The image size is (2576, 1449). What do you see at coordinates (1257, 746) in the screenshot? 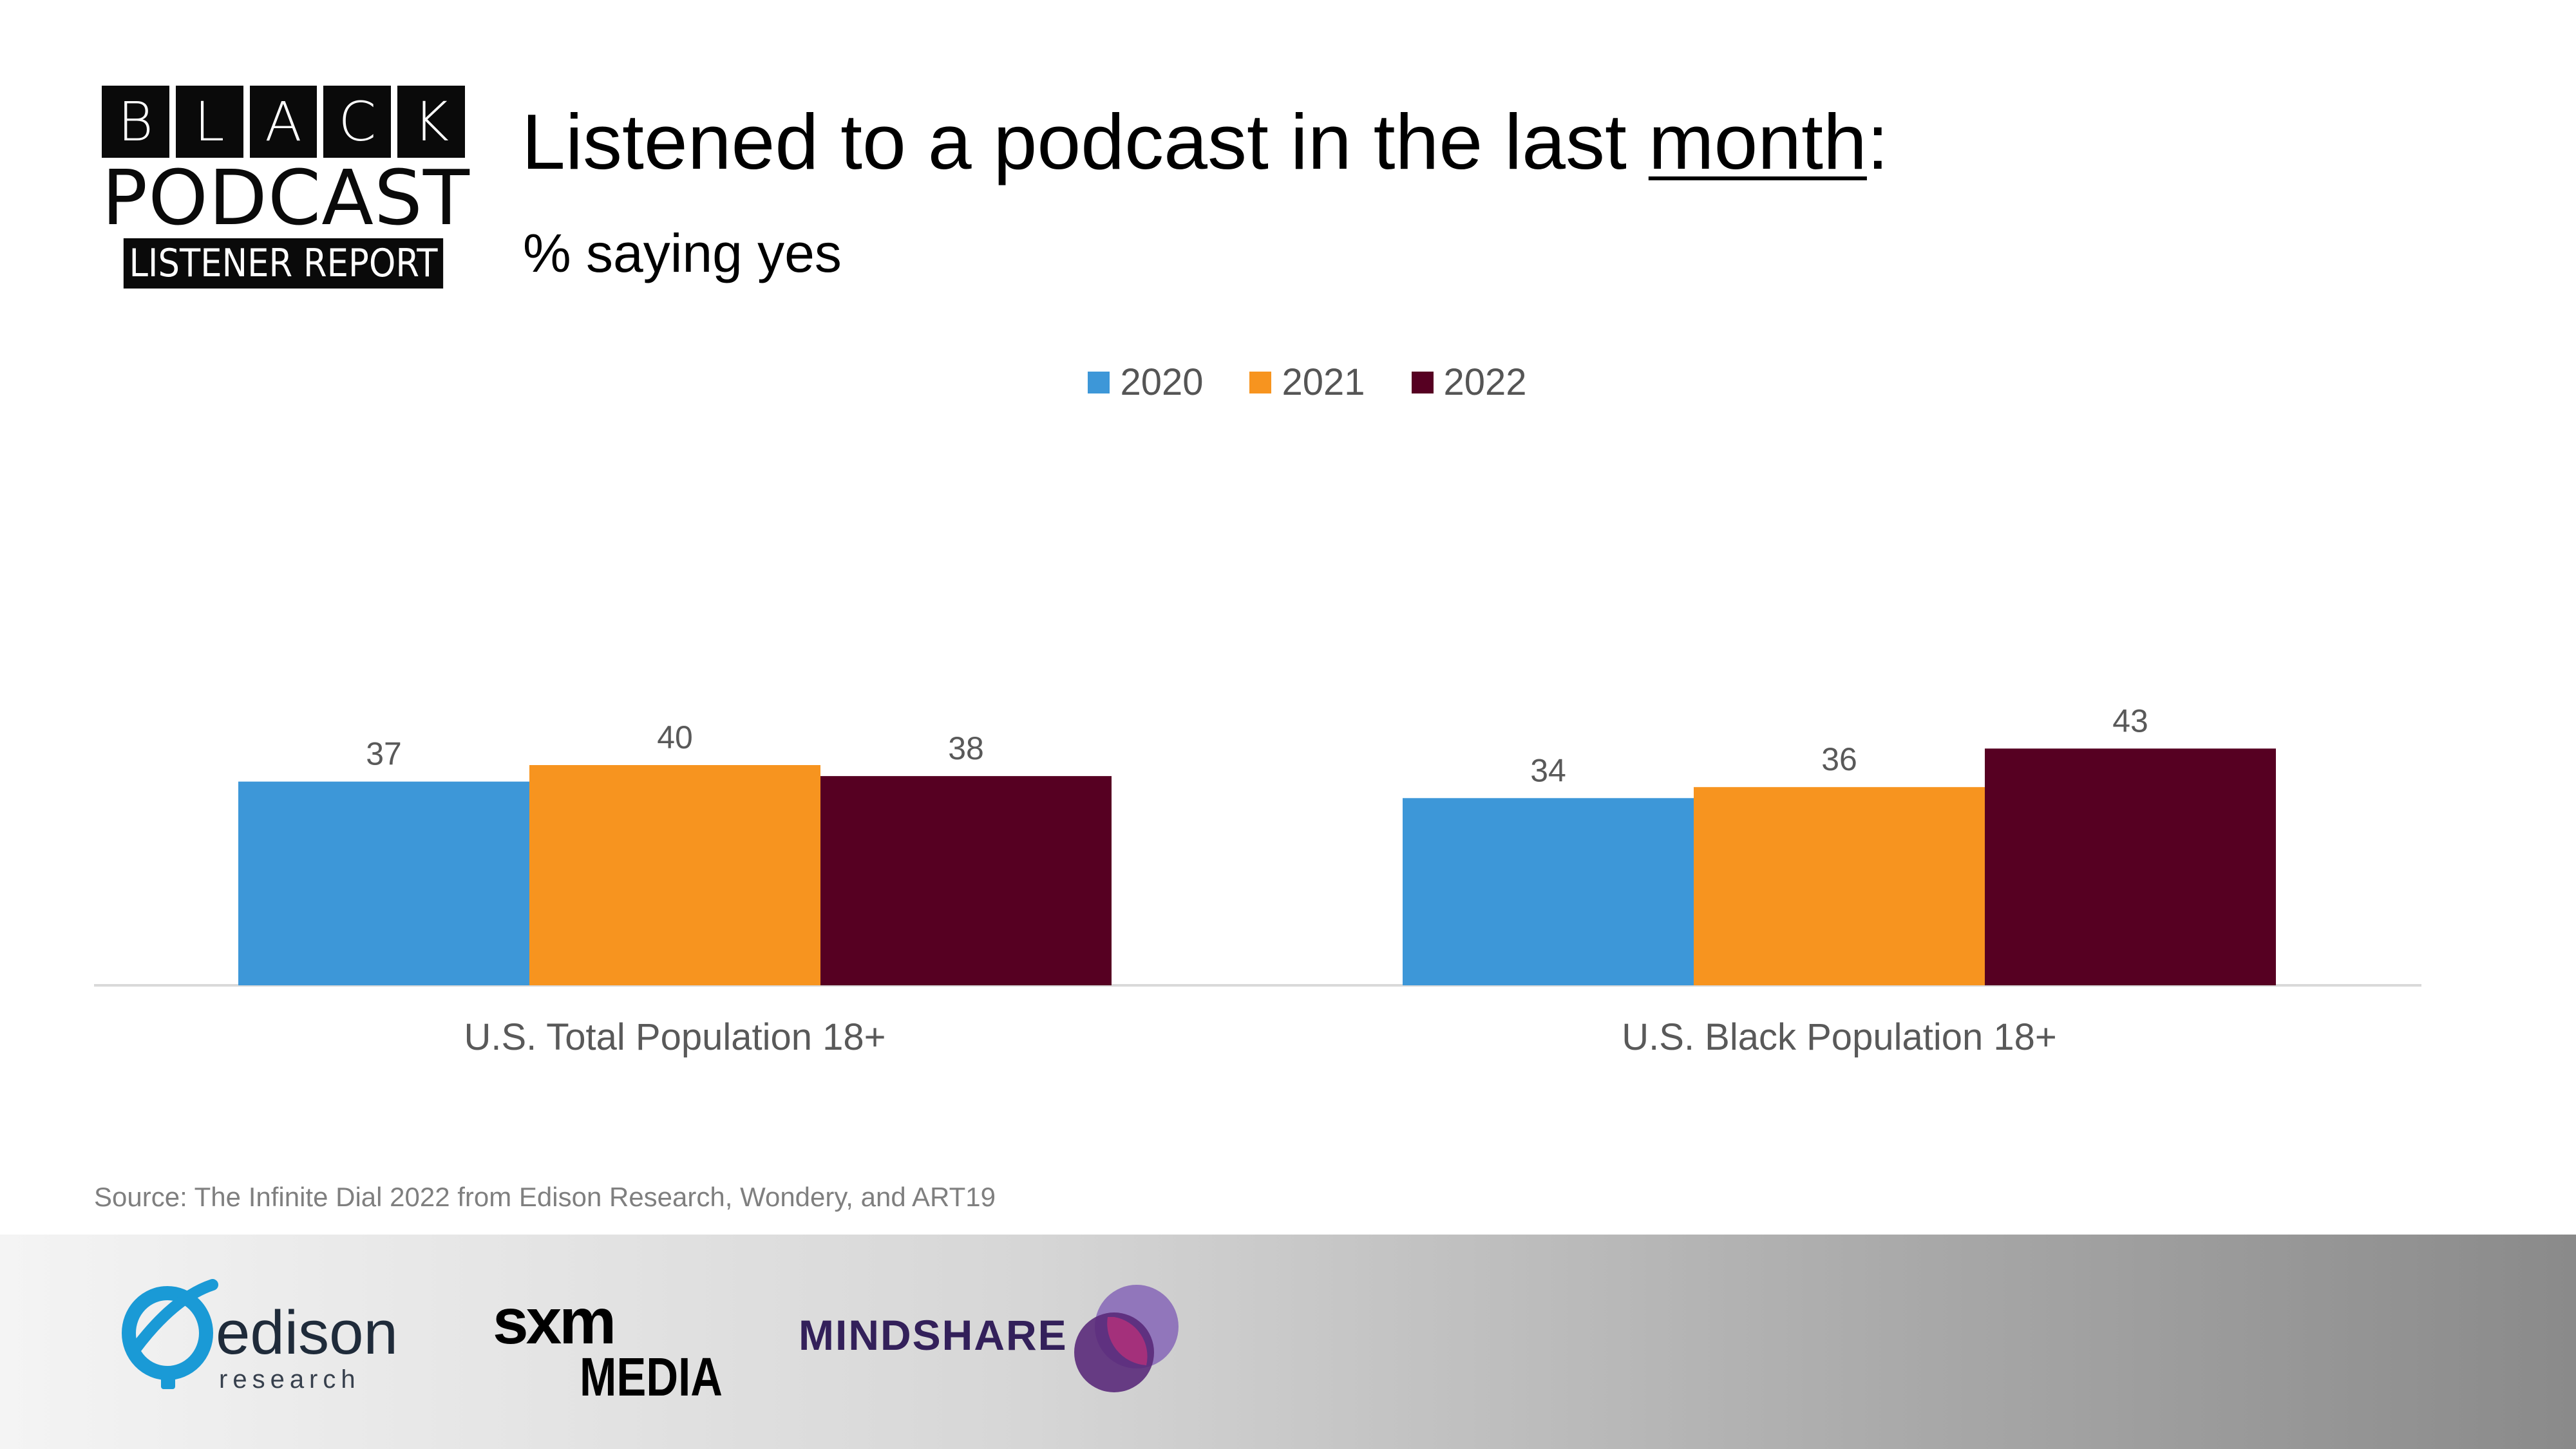
I see `data-label-group: 37 40 38 34 36 43` at bounding box center [1257, 746].